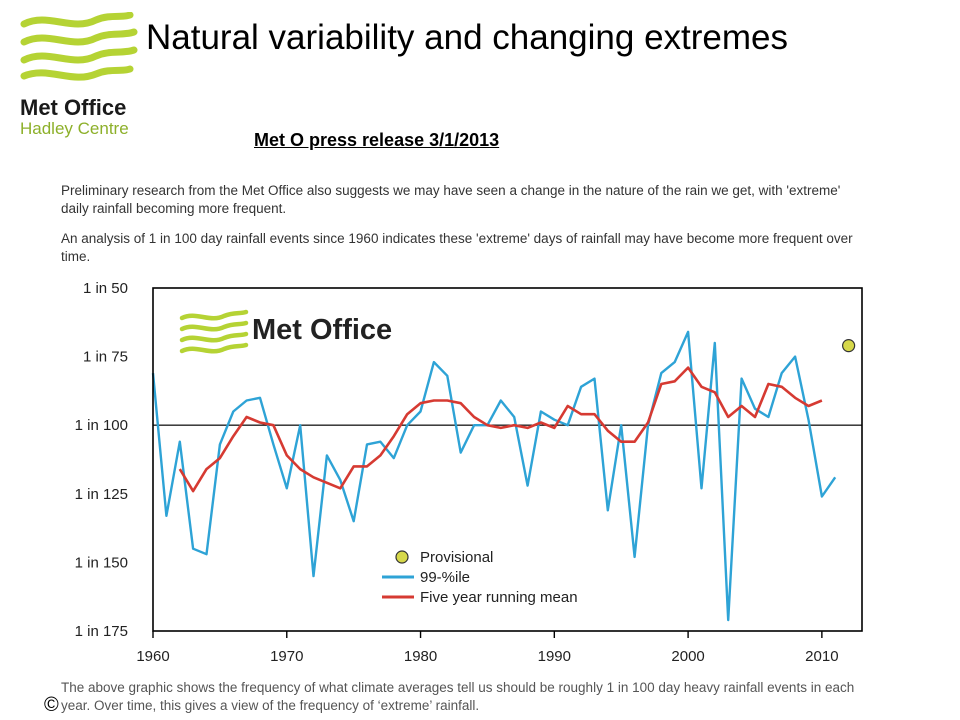  Describe the element at coordinates (554, 656) in the screenshot. I see `x-tick-label: 1990` at that location.